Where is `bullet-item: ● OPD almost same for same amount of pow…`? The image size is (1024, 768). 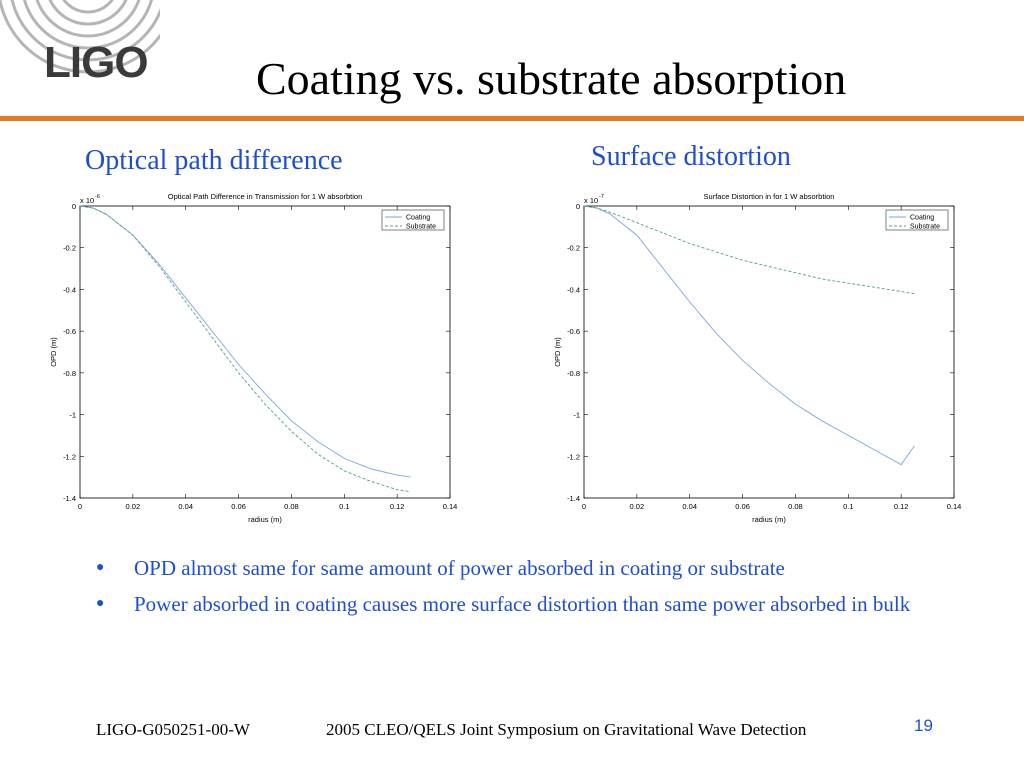 bullet-item: ● OPD almost same for same amount of pow… is located at coordinates (526, 568).